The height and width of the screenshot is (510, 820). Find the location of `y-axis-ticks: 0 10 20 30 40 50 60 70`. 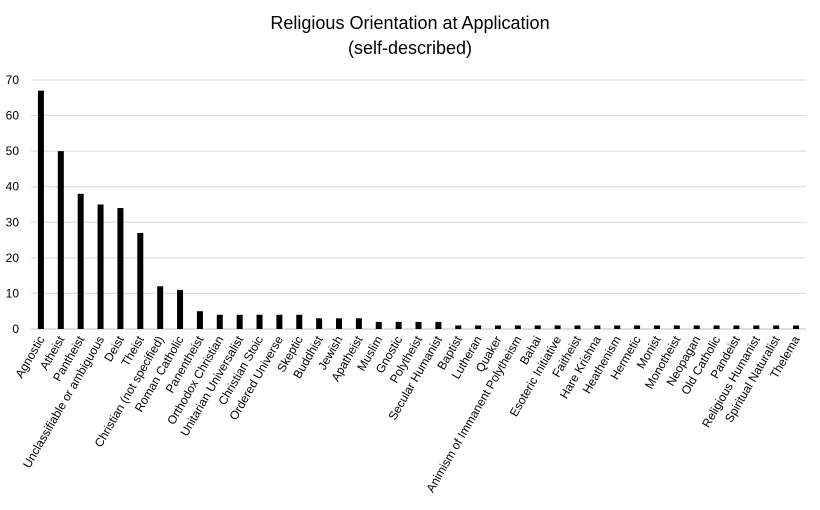

y-axis-ticks: 0 10 20 30 40 50 60 70 is located at coordinates (13, 204).